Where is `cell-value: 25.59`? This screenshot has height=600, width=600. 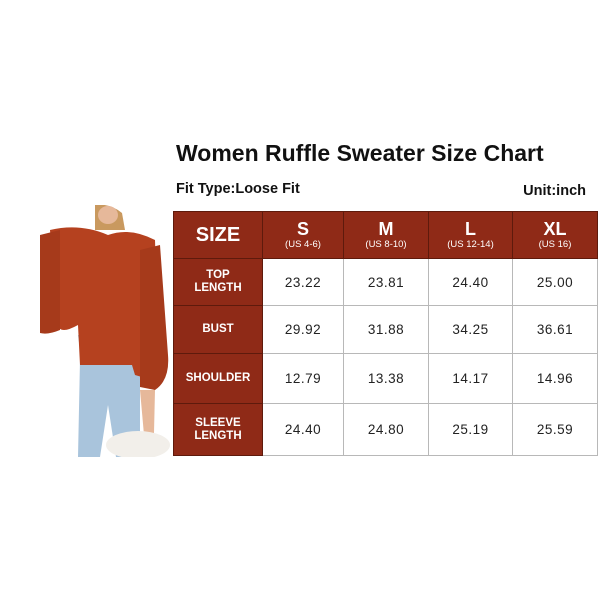
cell-value: 25.59 is located at coordinates (555, 429).